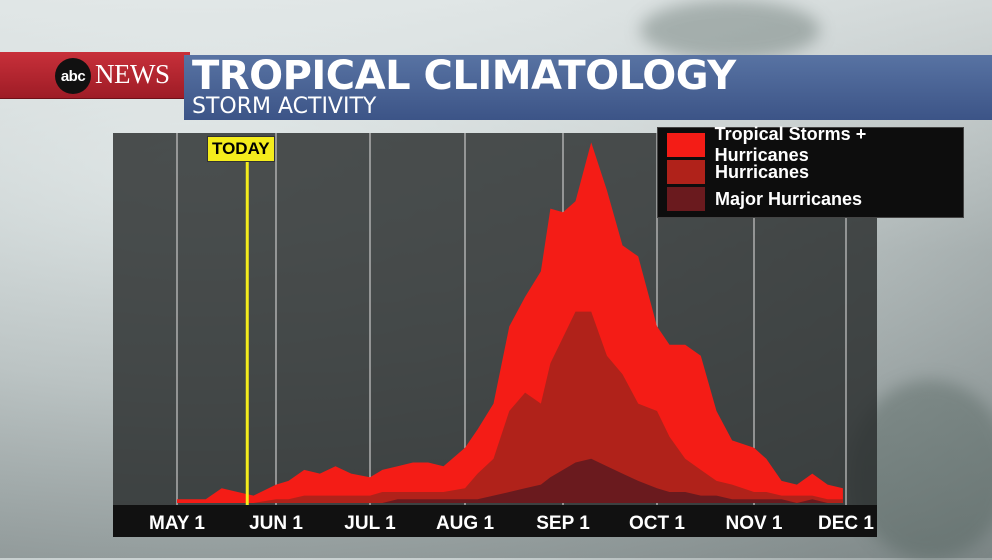  What do you see at coordinates (241, 149) in the screenshot?
I see `today-label: TODAY` at bounding box center [241, 149].